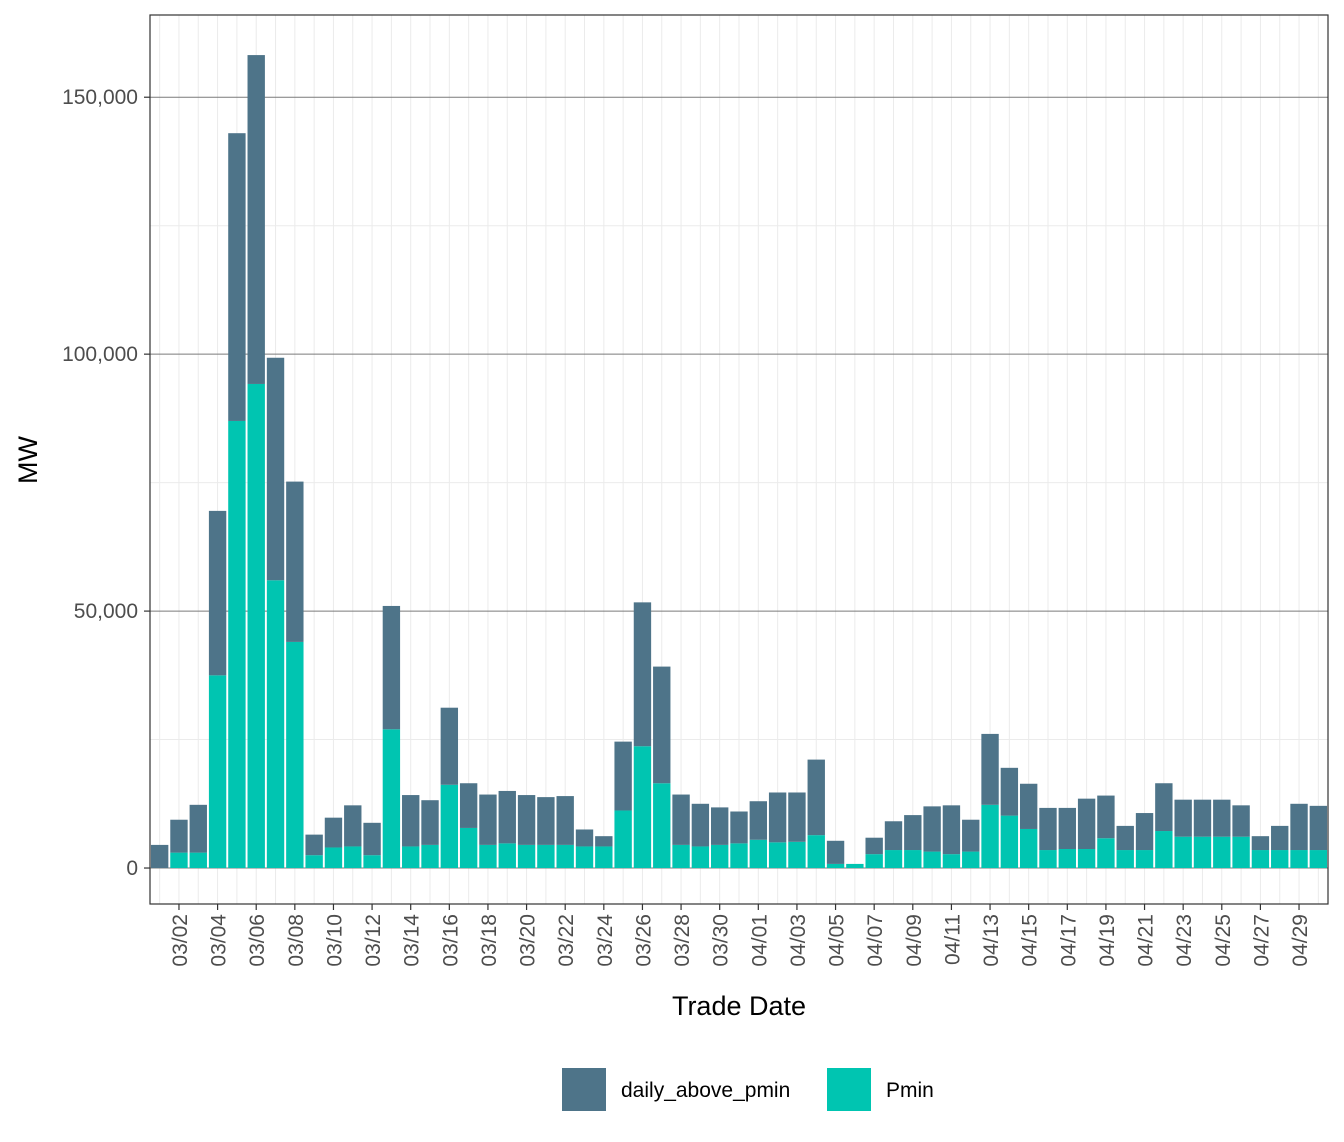 The width and height of the screenshot is (1344, 1142). I want to click on bar-pmin-03/18, so click(488, 856).